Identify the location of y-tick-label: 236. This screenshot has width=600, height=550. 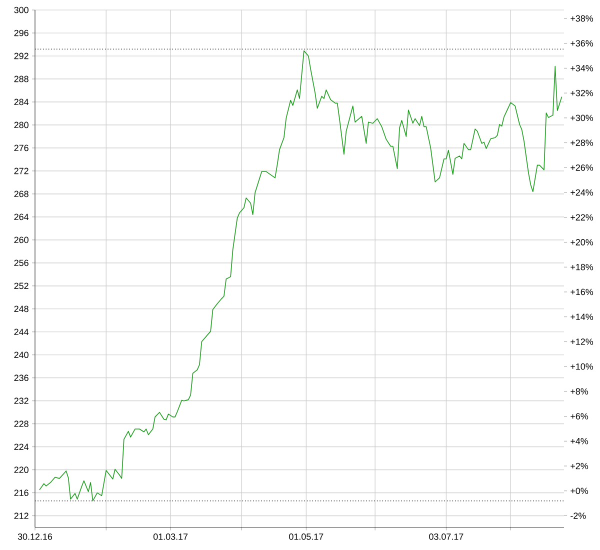
(21, 378).